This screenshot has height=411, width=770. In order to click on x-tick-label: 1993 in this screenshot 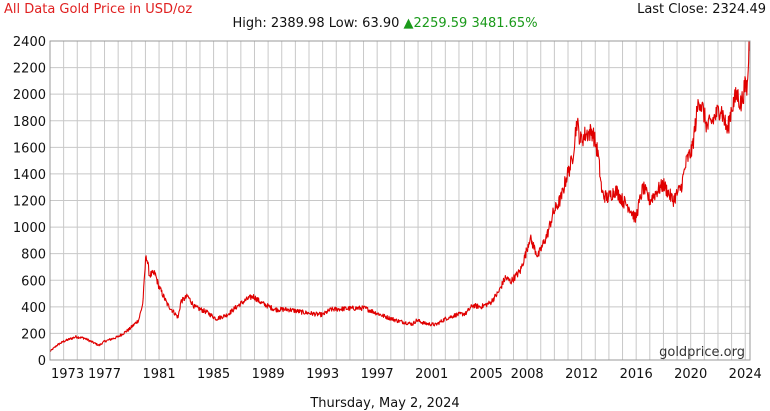, I will do `click(322, 374)`.